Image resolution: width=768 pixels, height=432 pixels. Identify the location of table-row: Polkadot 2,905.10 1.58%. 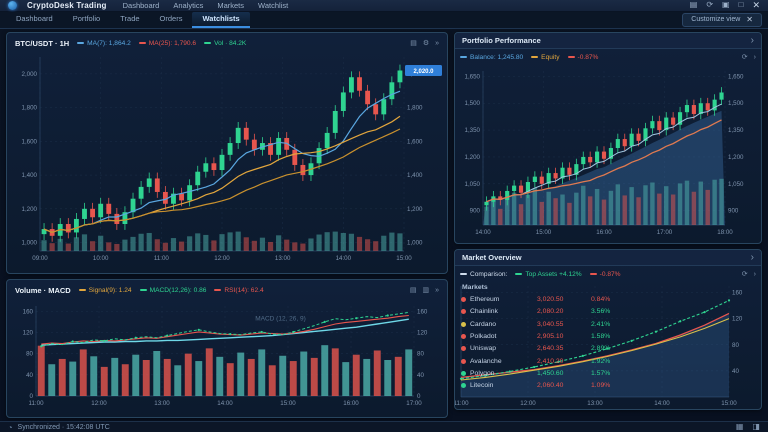
(546, 336).